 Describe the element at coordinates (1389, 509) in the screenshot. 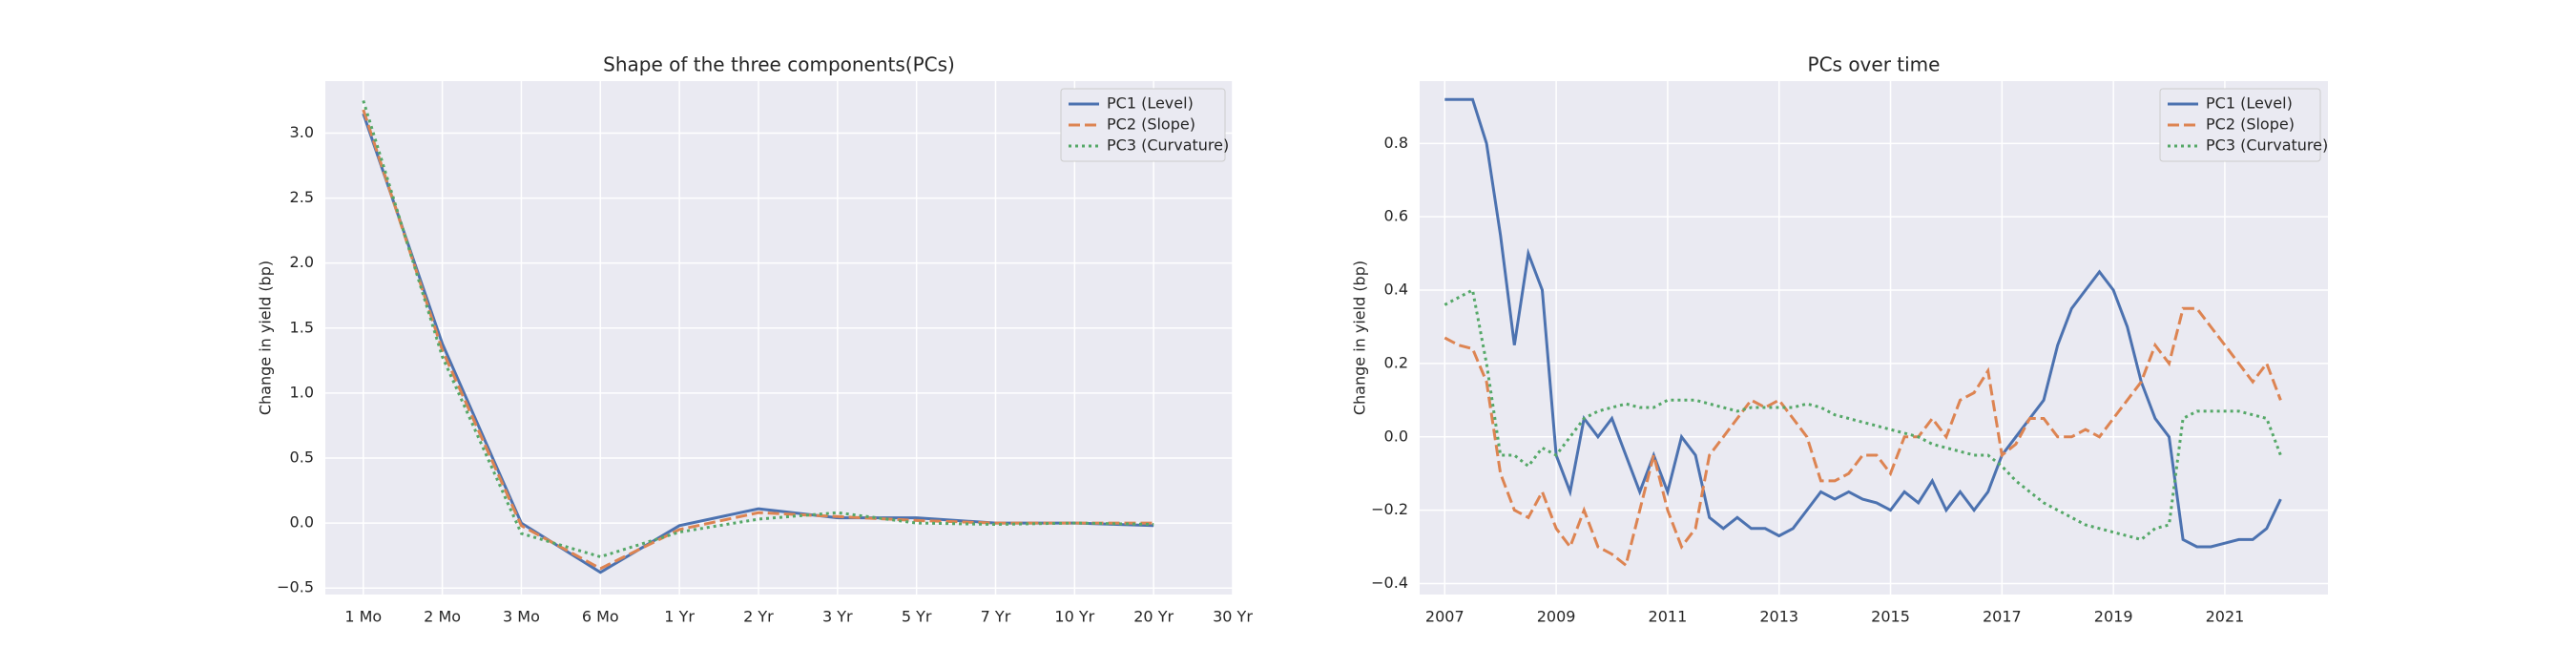

I see `y-tick-label: −0.2` at that location.